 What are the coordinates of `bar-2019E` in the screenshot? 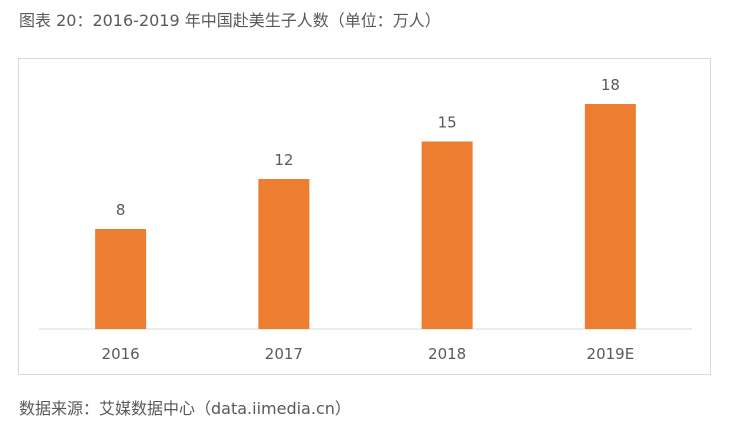 It's located at (610, 216).